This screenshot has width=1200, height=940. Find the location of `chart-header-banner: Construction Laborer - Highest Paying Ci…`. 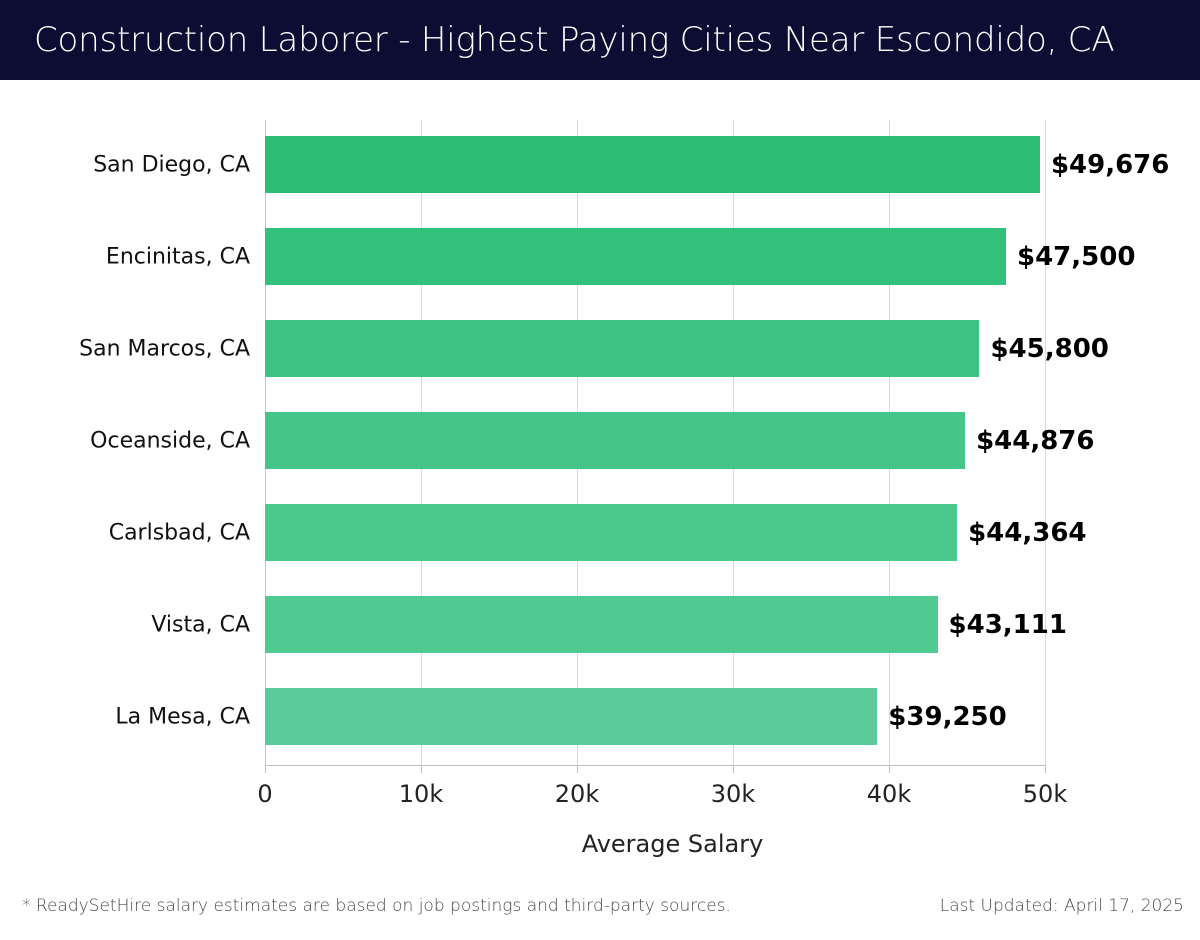

chart-header-banner: Construction Laborer - Highest Paying Ci… is located at coordinates (600, 40).